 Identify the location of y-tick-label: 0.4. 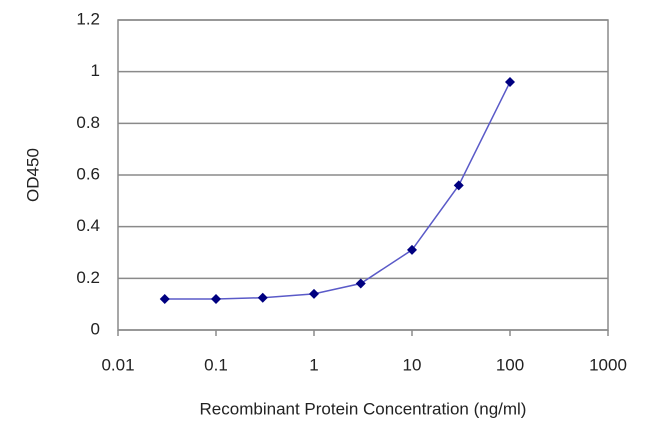
(88, 225).